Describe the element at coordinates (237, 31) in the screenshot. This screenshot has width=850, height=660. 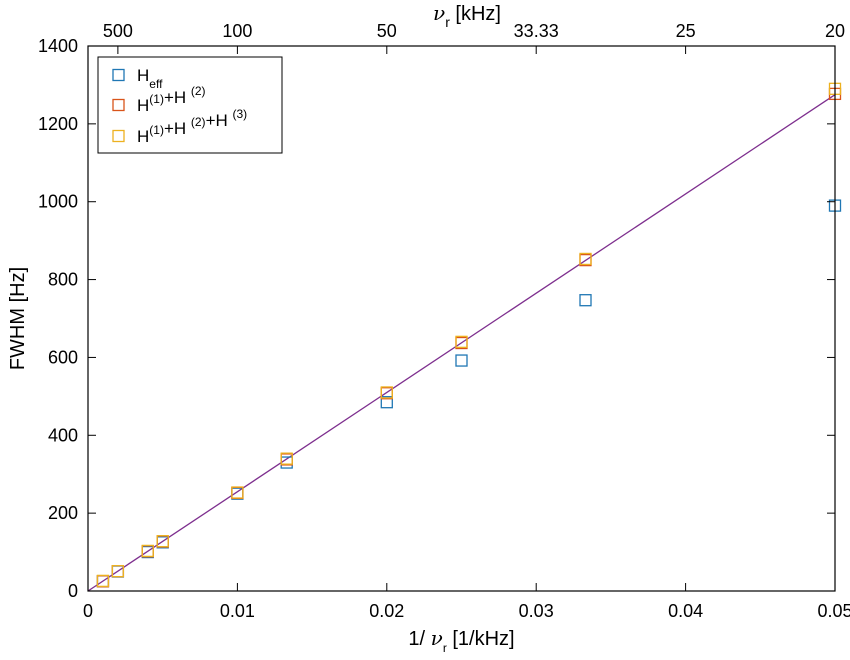
I see `x2-tick-label: 100` at that location.